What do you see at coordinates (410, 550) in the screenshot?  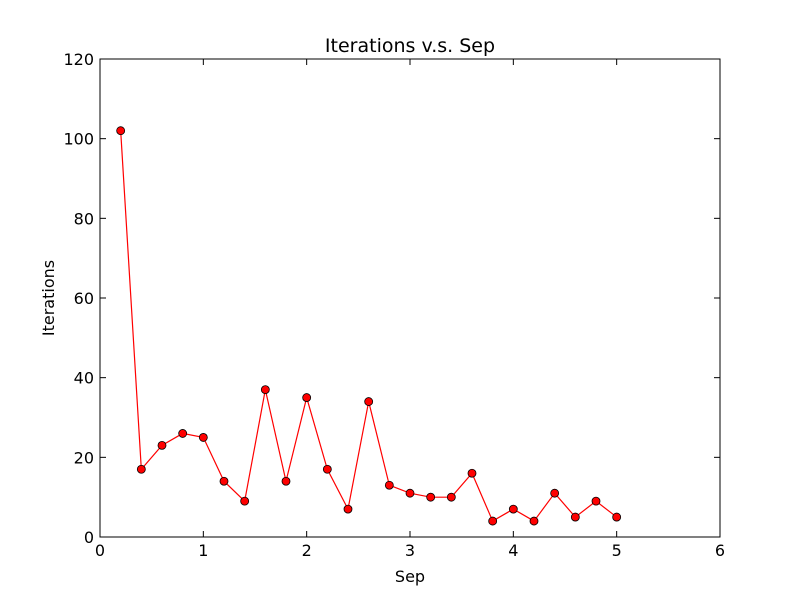 I see `x-tick-label: 3` at bounding box center [410, 550].